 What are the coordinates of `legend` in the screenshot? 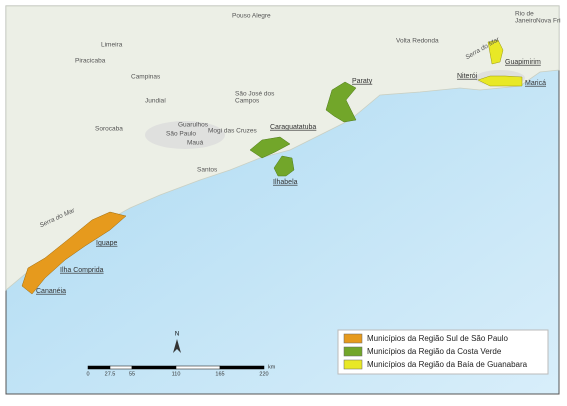 It's located at (443, 352).